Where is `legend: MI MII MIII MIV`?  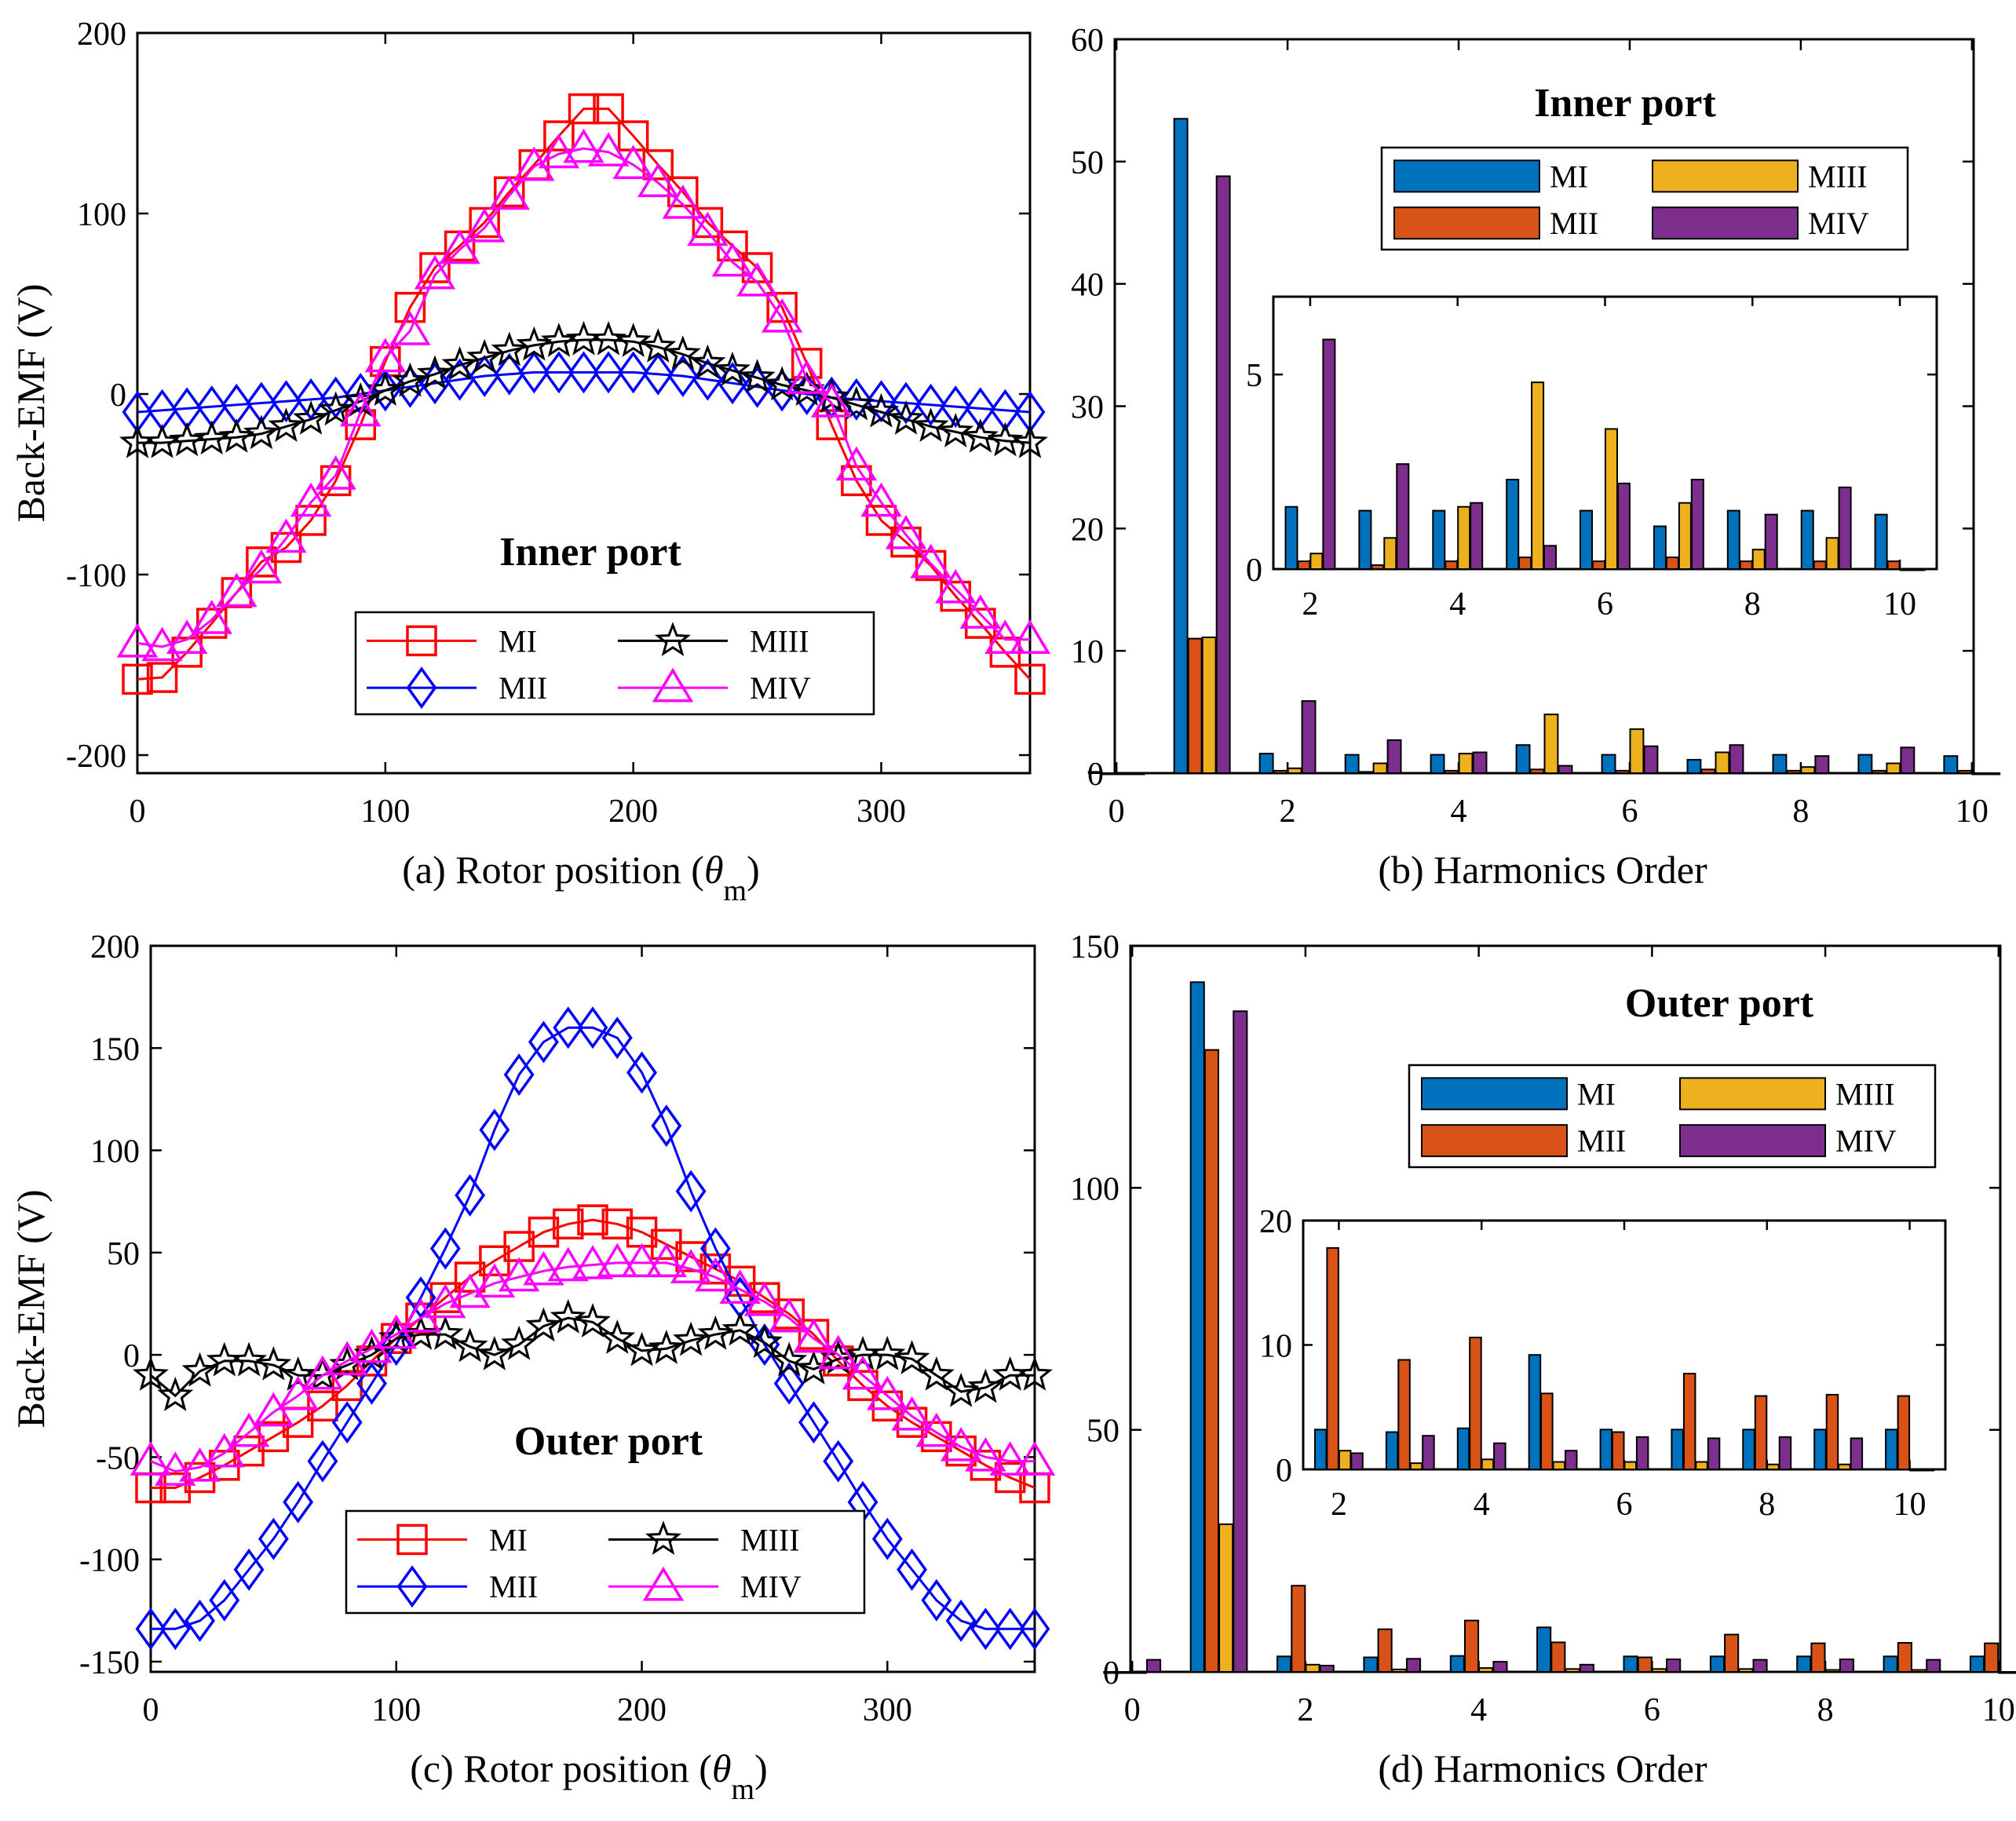 legend: MI MII MIII MIV is located at coordinates (1672, 1116).